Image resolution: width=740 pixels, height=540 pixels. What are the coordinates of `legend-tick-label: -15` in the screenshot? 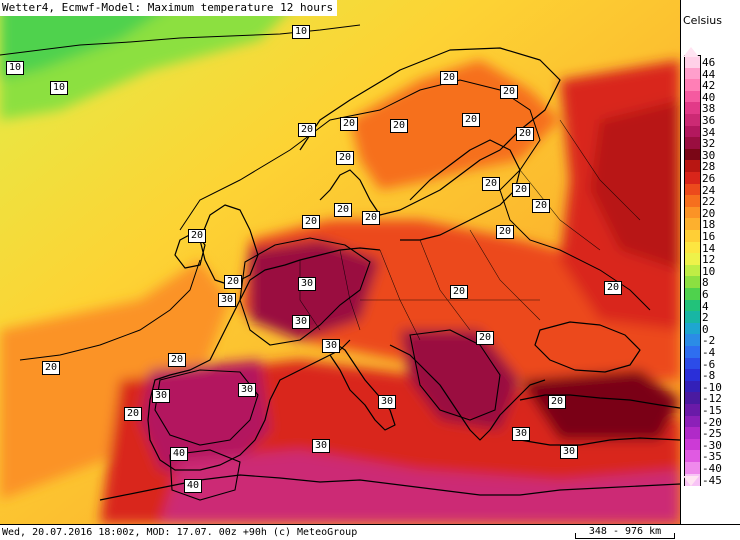 It's located at (712, 410).